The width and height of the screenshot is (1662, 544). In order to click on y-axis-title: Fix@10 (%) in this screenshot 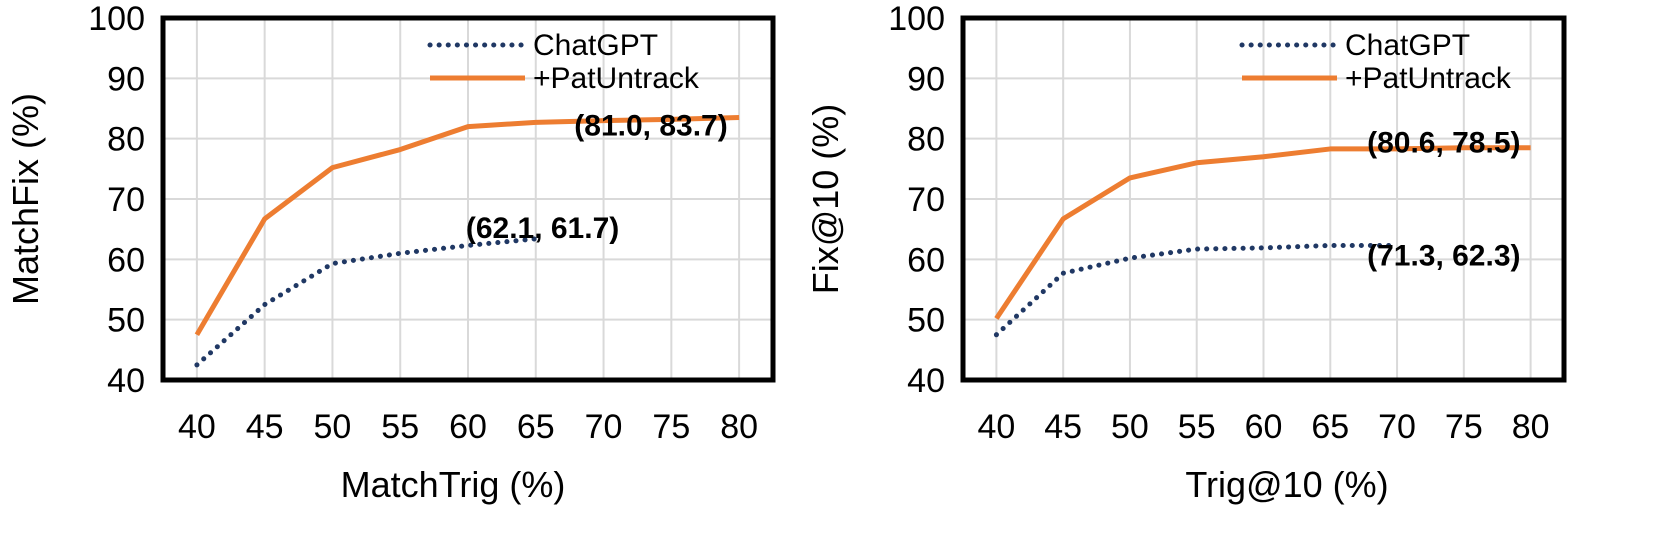, I will do `click(825, 199)`.